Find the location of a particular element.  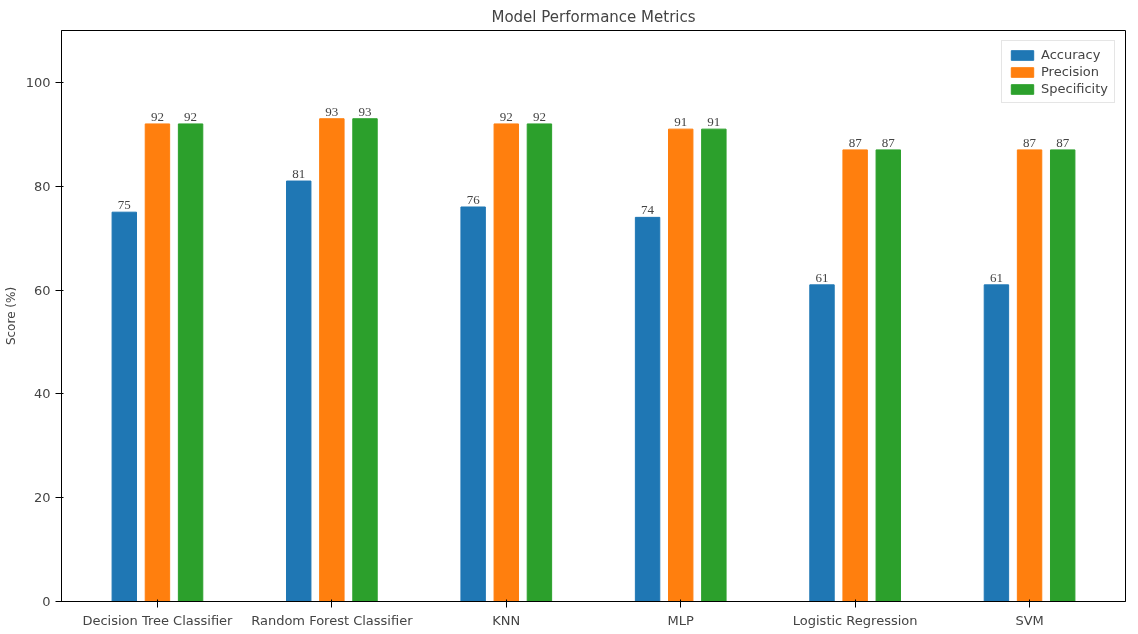

legend-label: Accuracy is located at coordinates (1071, 54).